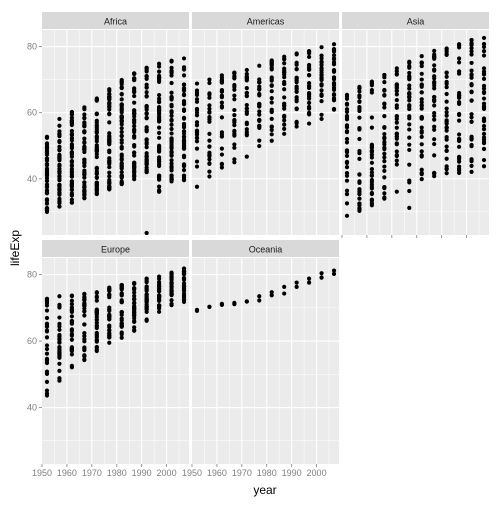 The image size is (504, 509). Describe the element at coordinates (265, 248) in the screenshot. I see `facet-strip` at that location.